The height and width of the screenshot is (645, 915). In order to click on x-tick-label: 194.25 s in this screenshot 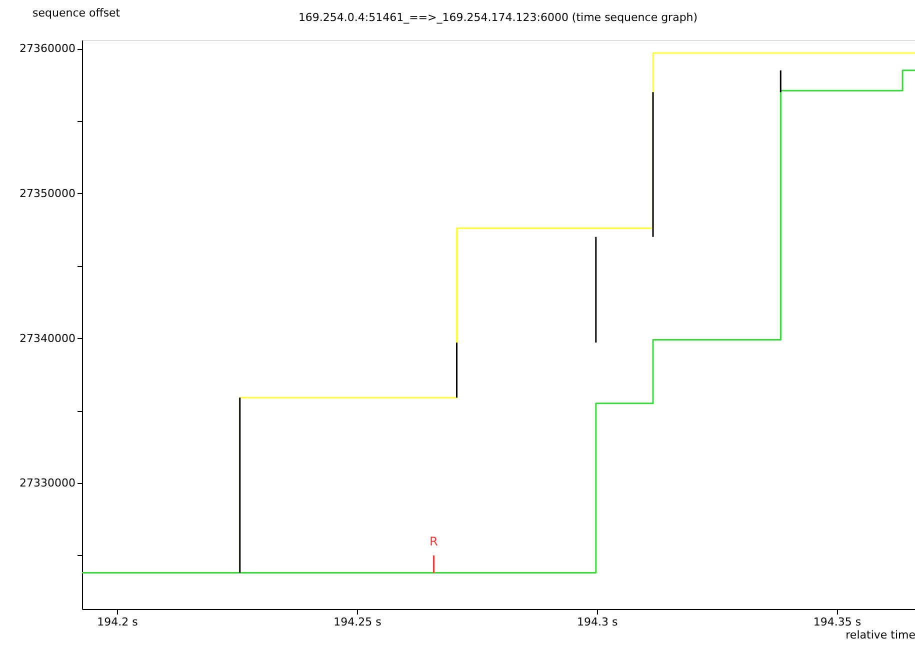, I will do `click(358, 622)`.